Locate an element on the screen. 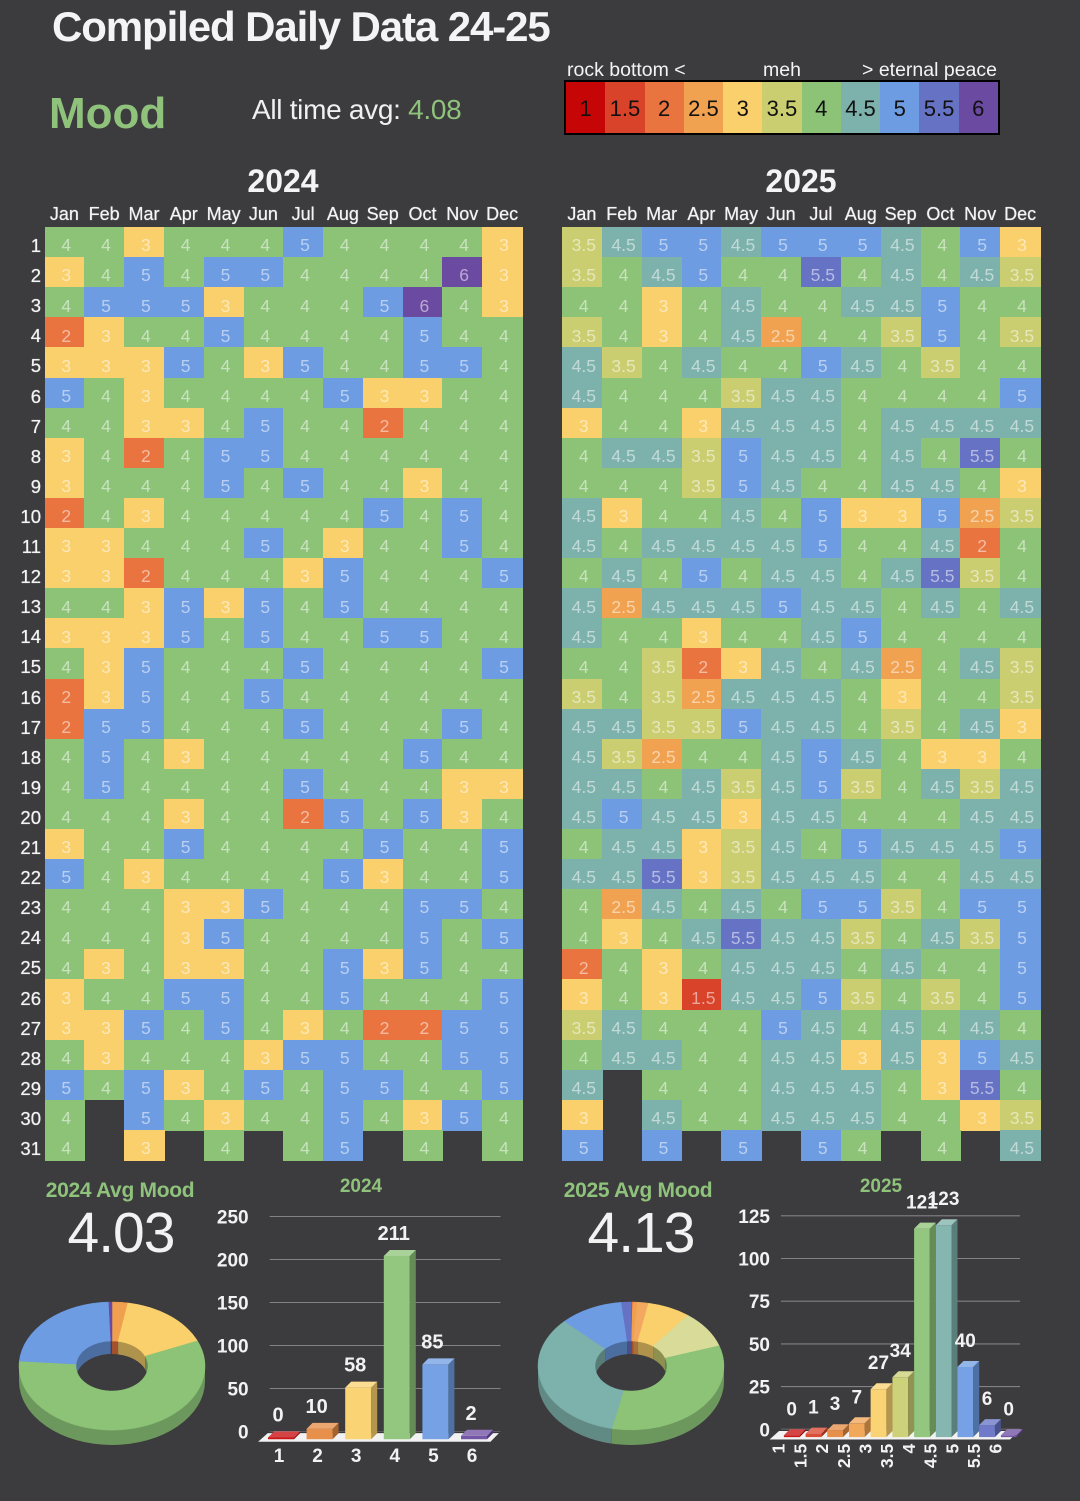 This screenshot has height=1501, width=1080. svg-text: 123 is located at coordinates (944, 1199).